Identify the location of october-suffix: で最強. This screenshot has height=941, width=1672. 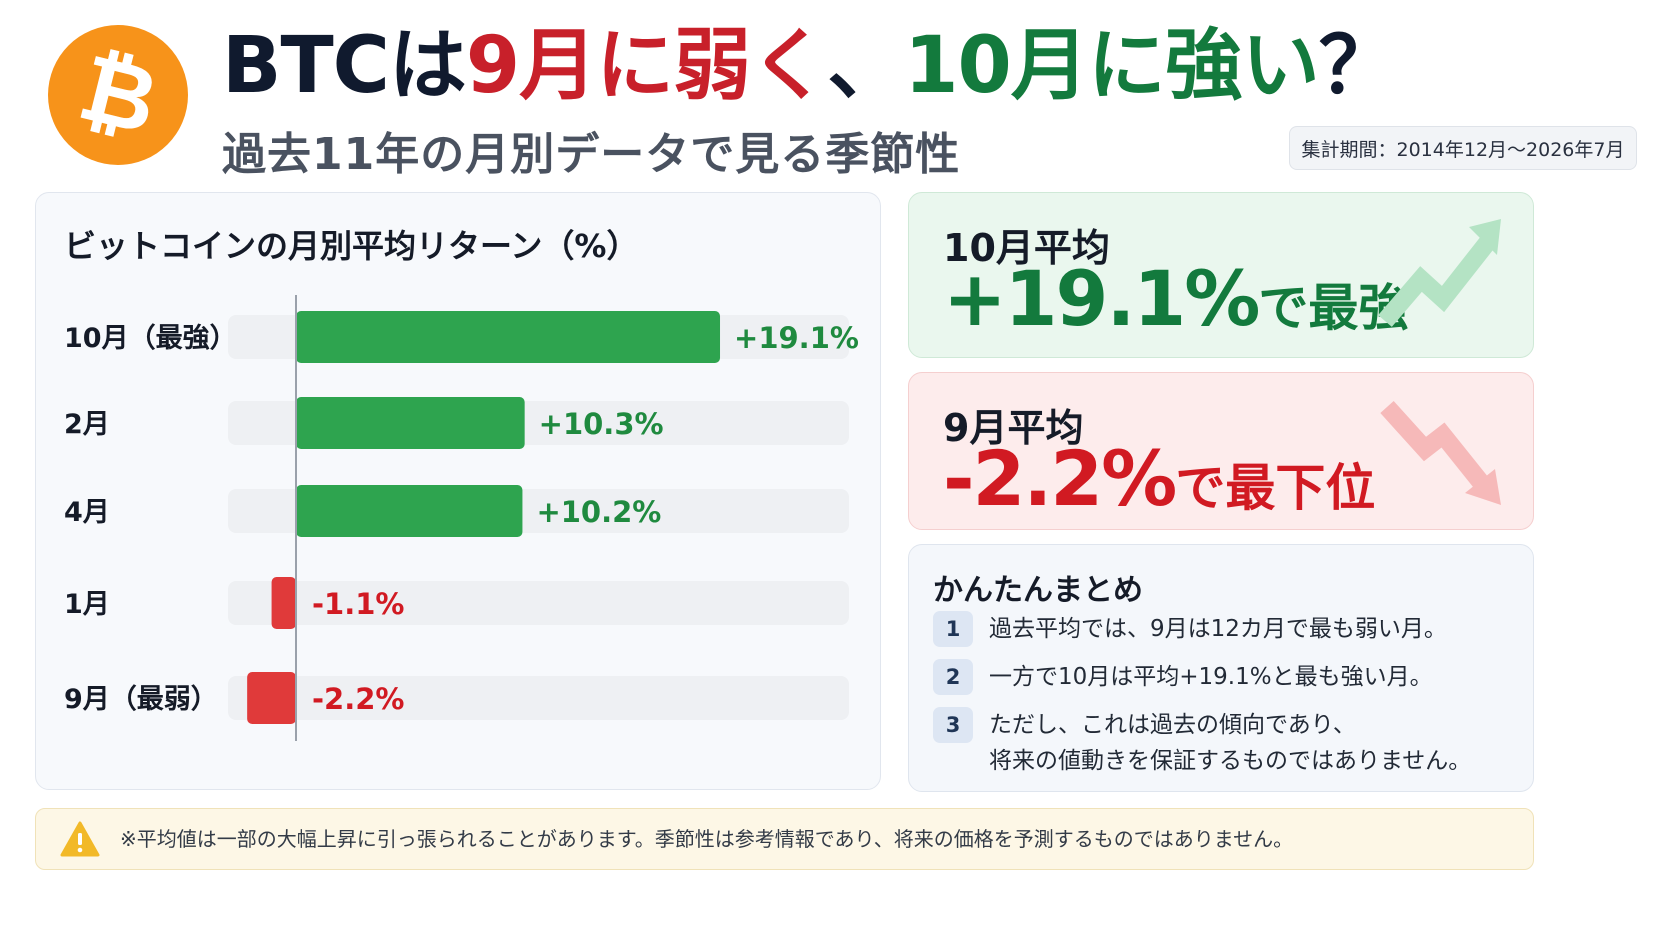
(1333, 308).